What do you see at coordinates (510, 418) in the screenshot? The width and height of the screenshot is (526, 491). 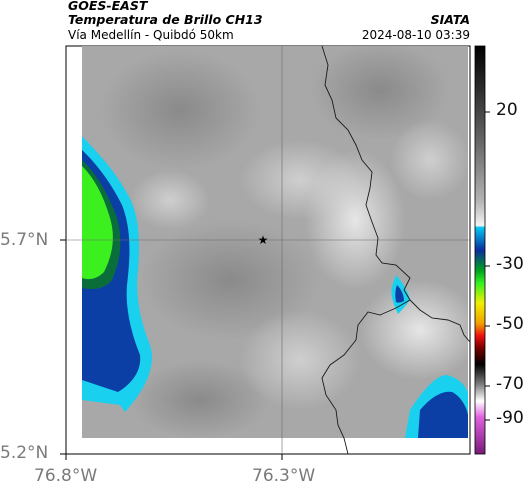 I see `colorbar-label-minus-90: -90` at bounding box center [510, 418].